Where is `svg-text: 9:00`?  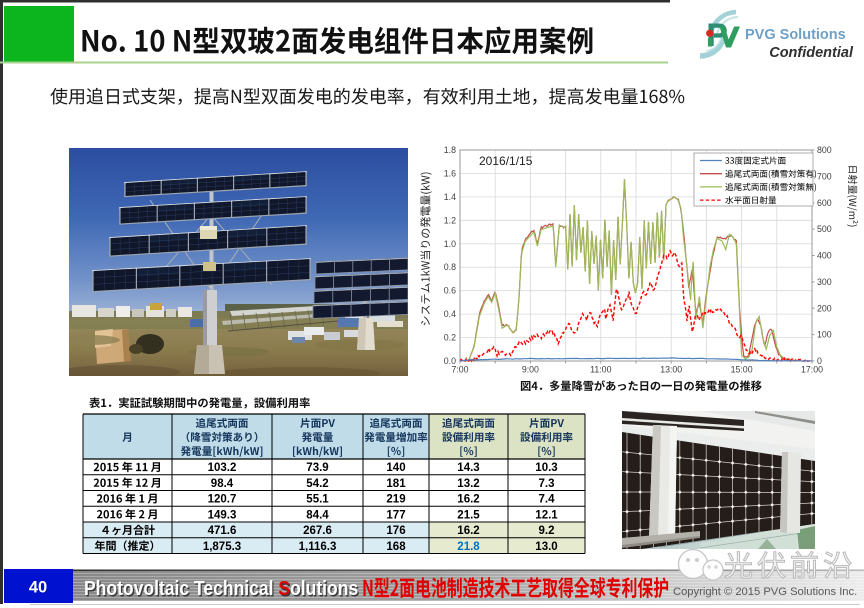
svg-text: 9:00 is located at coordinates (530, 370).